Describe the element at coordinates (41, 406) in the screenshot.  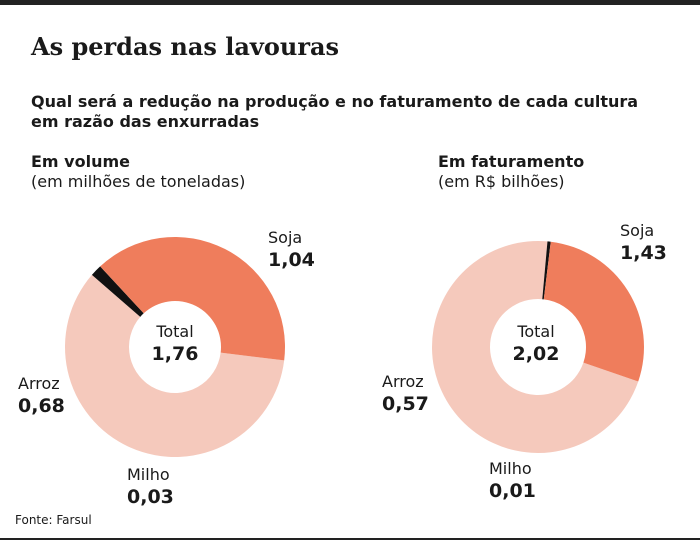
I see `volume-arroz-value: 0,68` at that location.